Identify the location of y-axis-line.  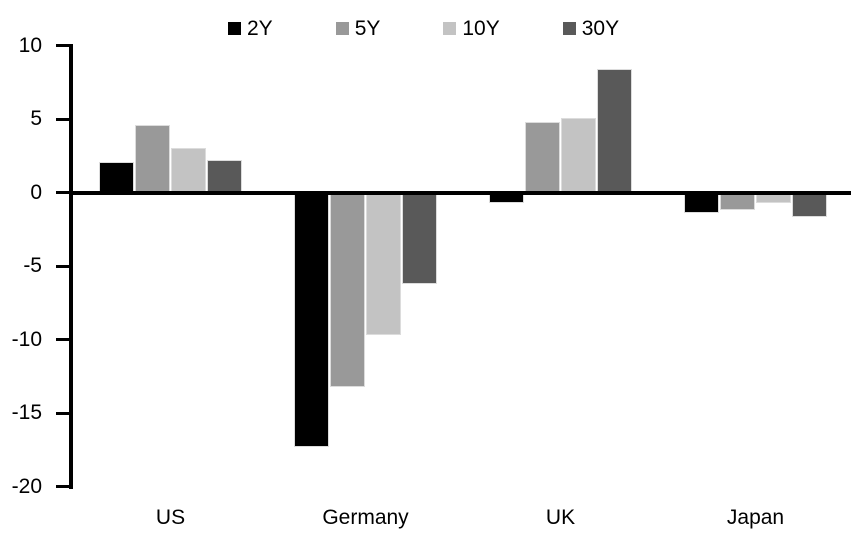
(71, 266).